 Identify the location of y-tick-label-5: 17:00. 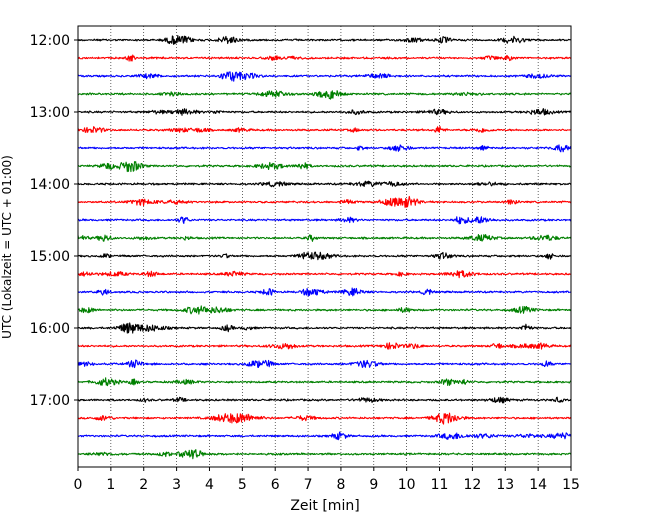
(50, 401).